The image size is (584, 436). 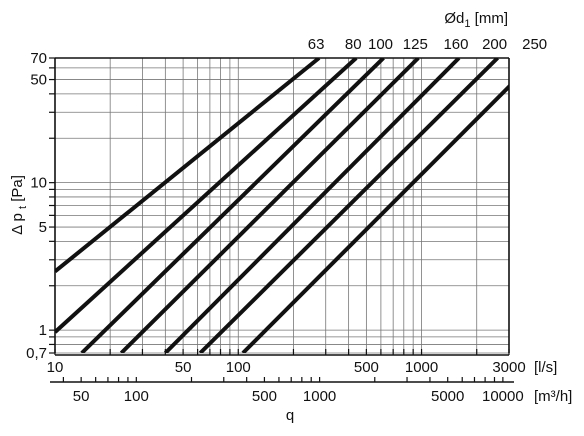 What do you see at coordinates (136, 396) in the screenshot?
I see `x2-tick-label: 100` at bounding box center [136, 396].